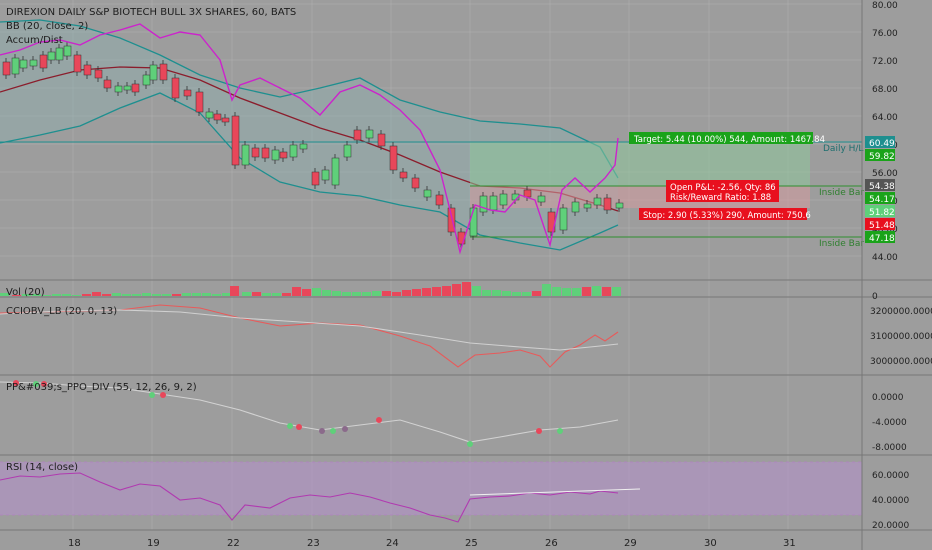 The width and height of the screenshot is (932, 550). What do you see at coordinates (555, 492) in the screenshot?
I see `rsi-trendline` at bounding box center [555, 492].